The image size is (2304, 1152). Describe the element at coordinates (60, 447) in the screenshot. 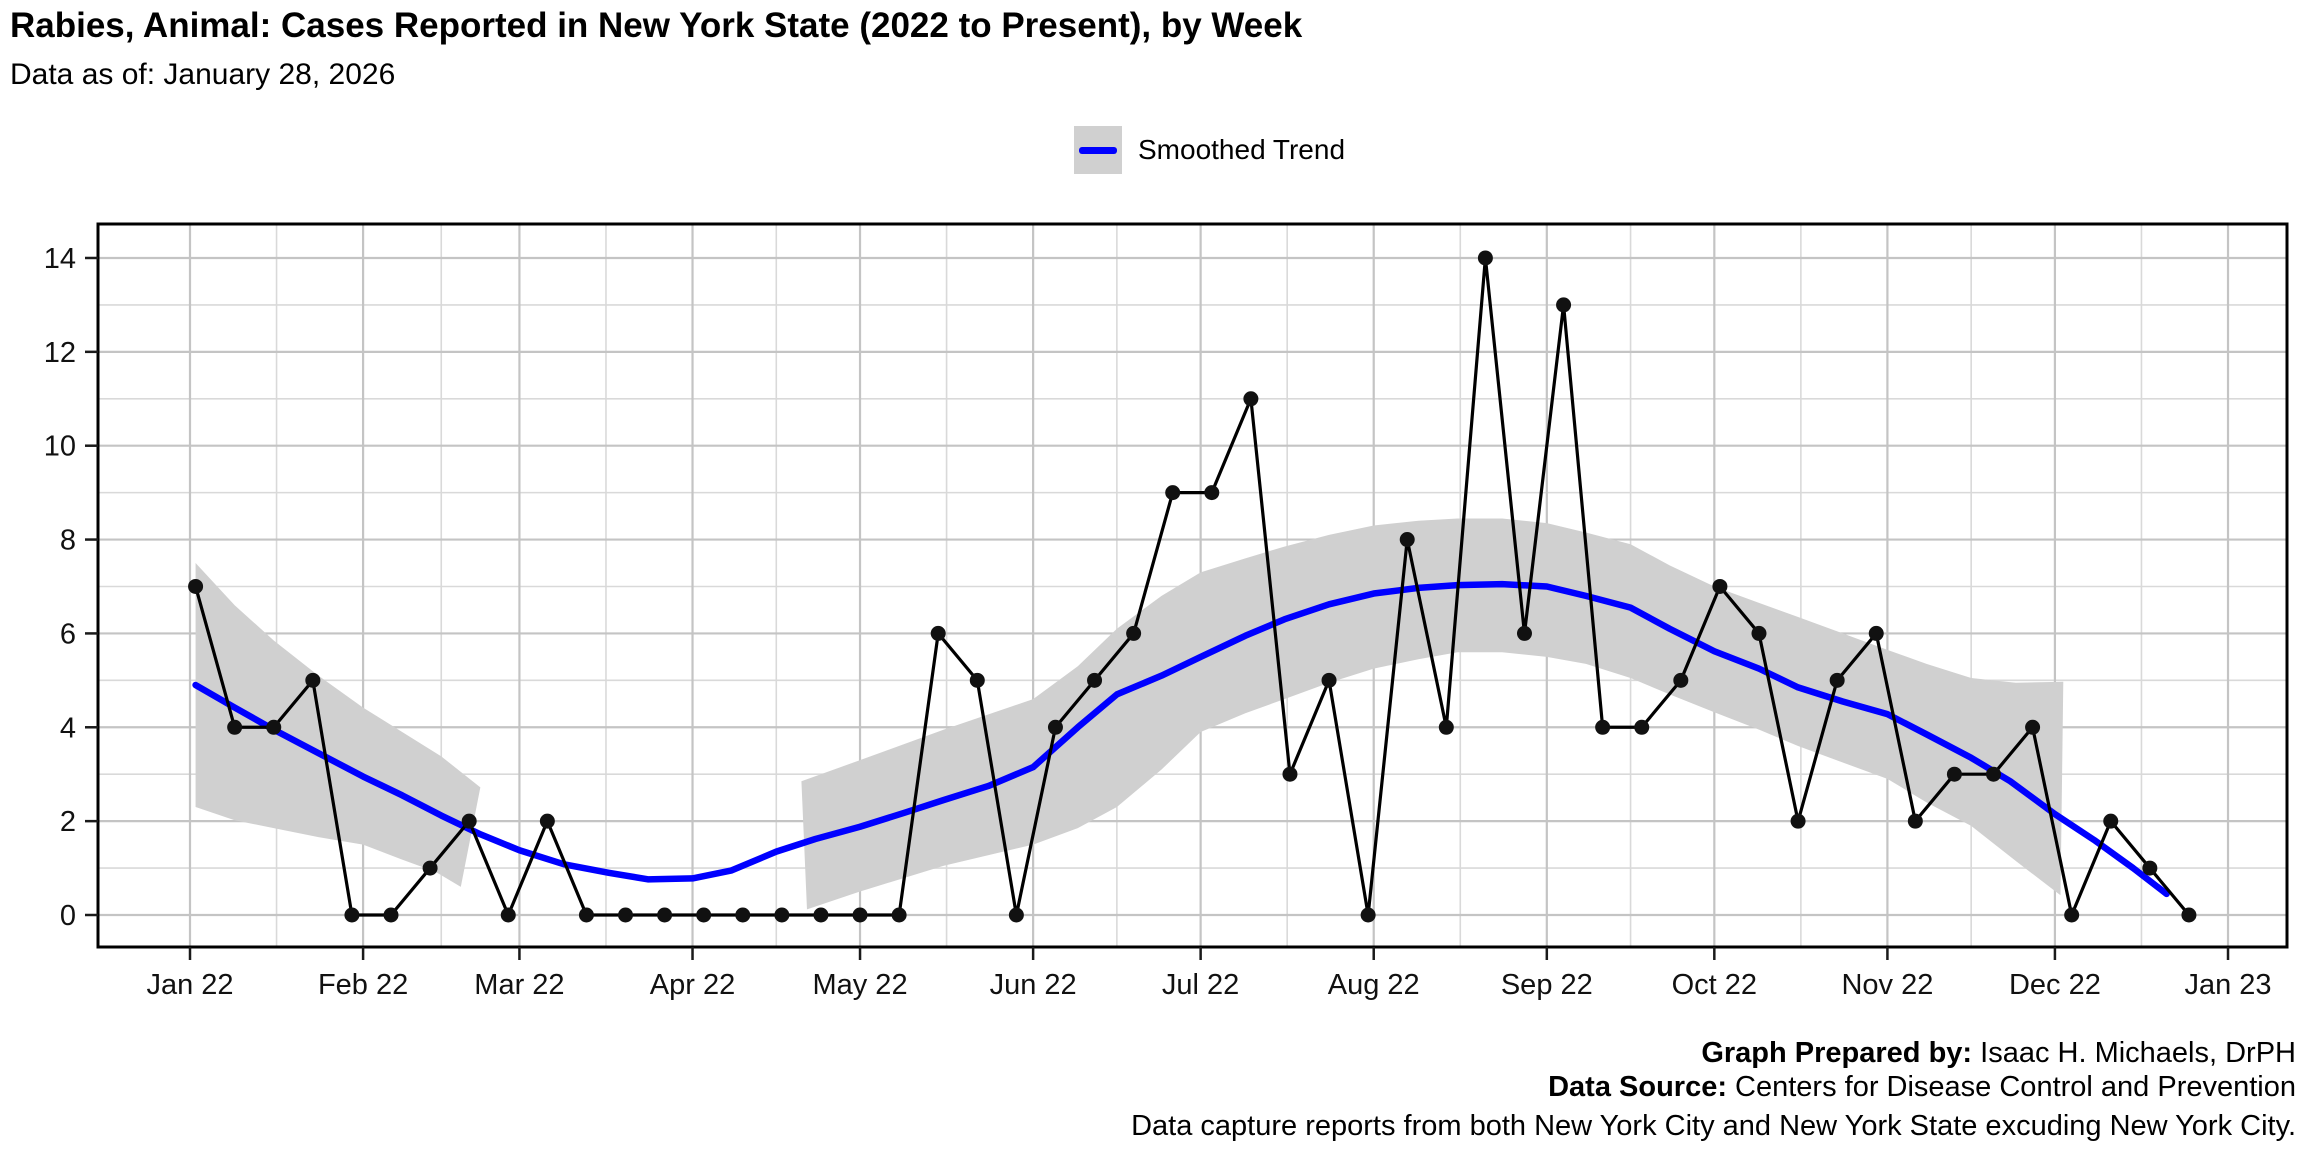

I see `y-tick-label: 10` at that location.